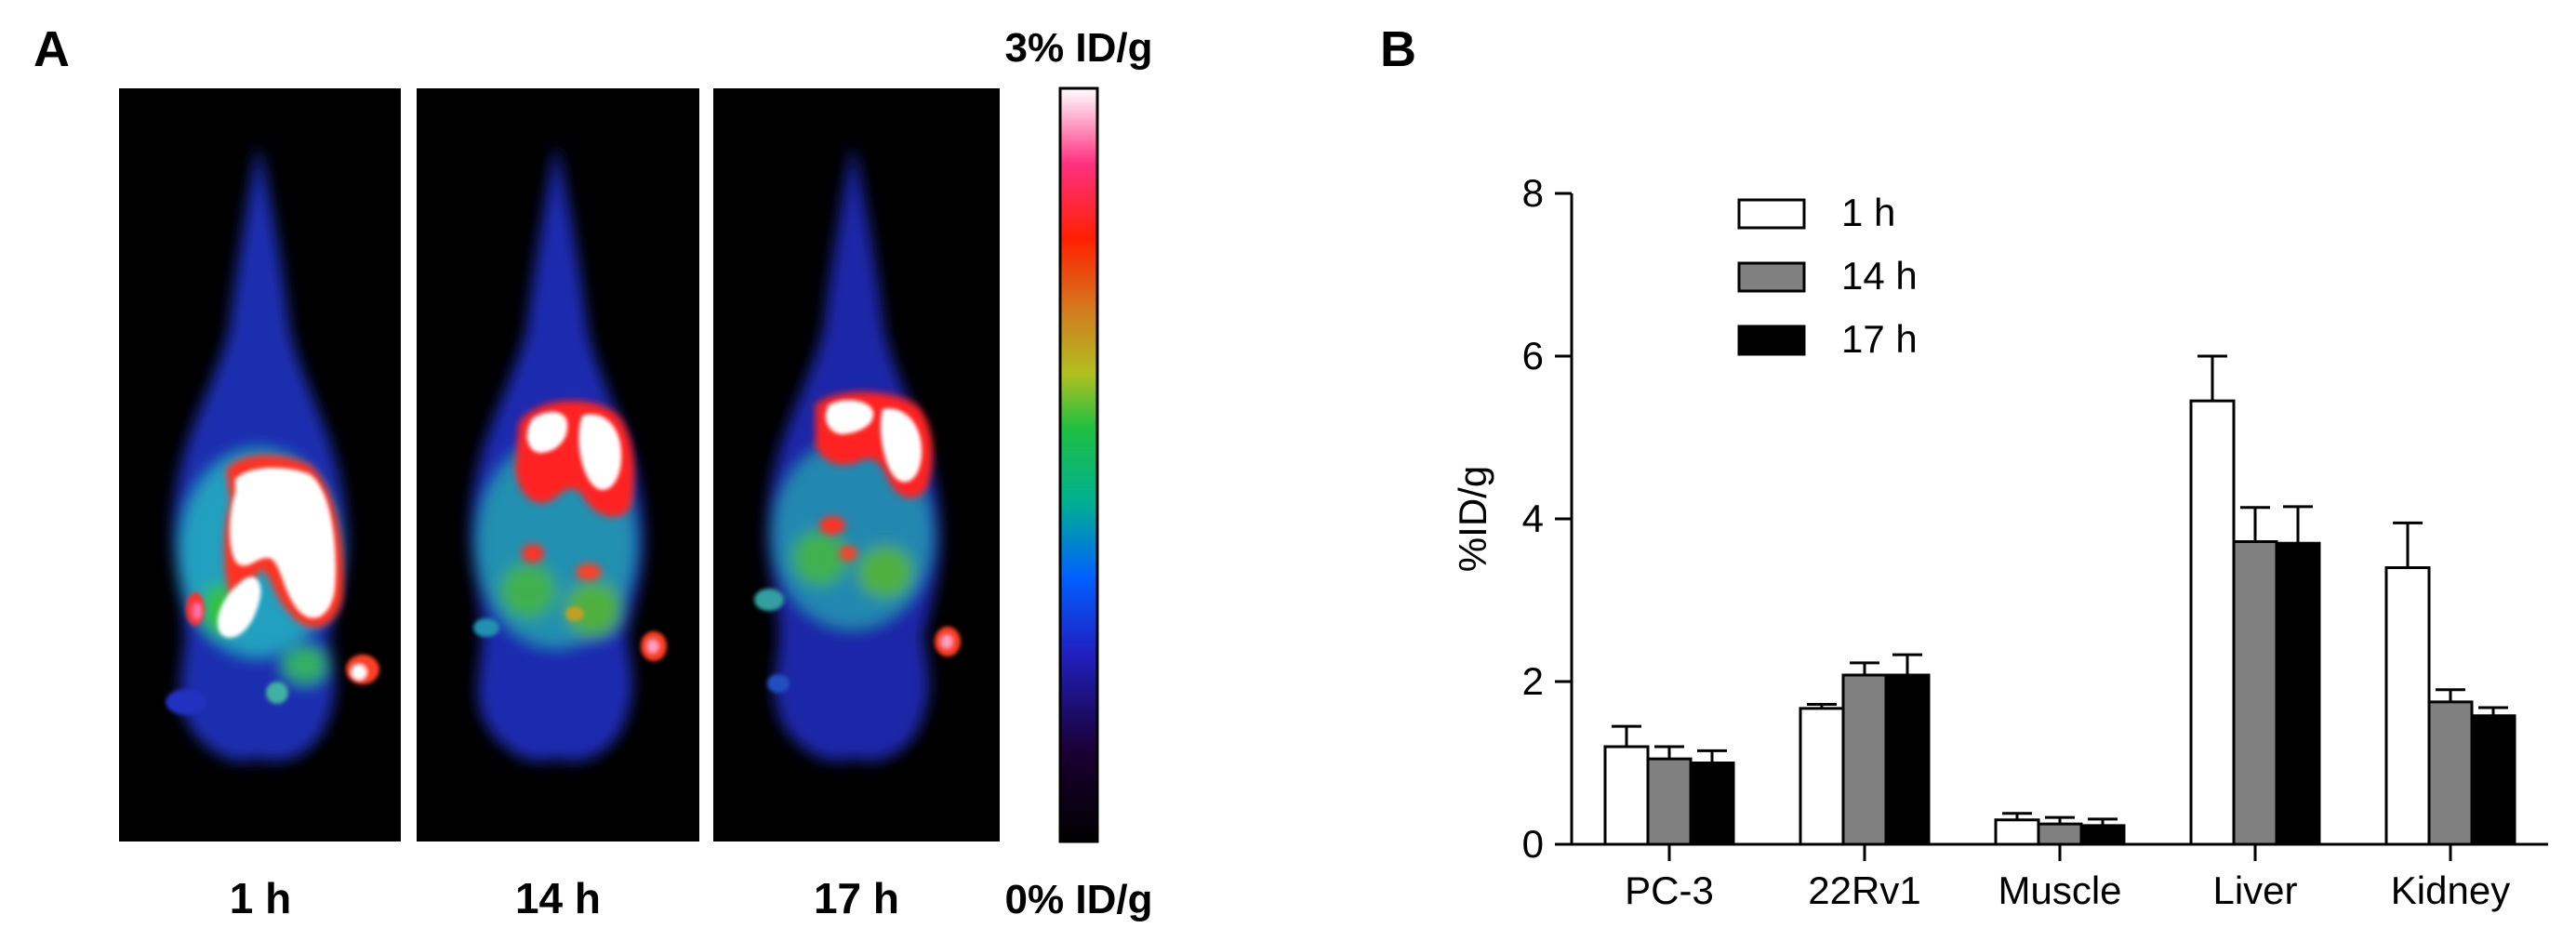  I want to click on x-tick-label: Muscle, so click(2059, 890).